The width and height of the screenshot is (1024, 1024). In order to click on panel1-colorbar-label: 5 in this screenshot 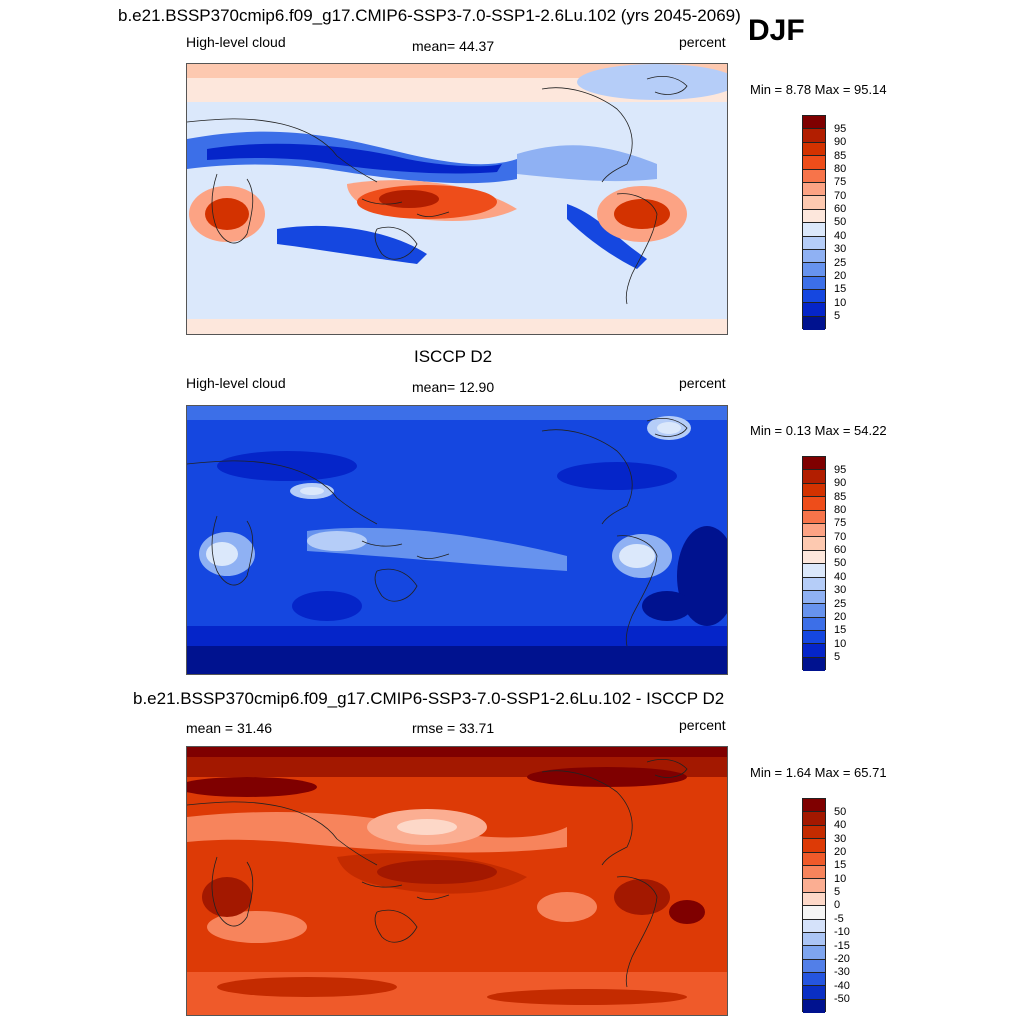, I will do `click(837, 316)`.